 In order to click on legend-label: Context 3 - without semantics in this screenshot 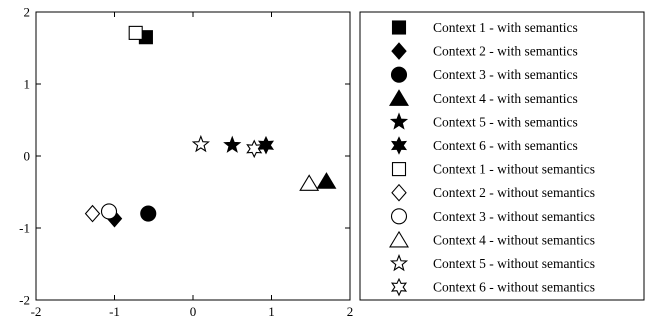, I will do `click(514, 216)`.